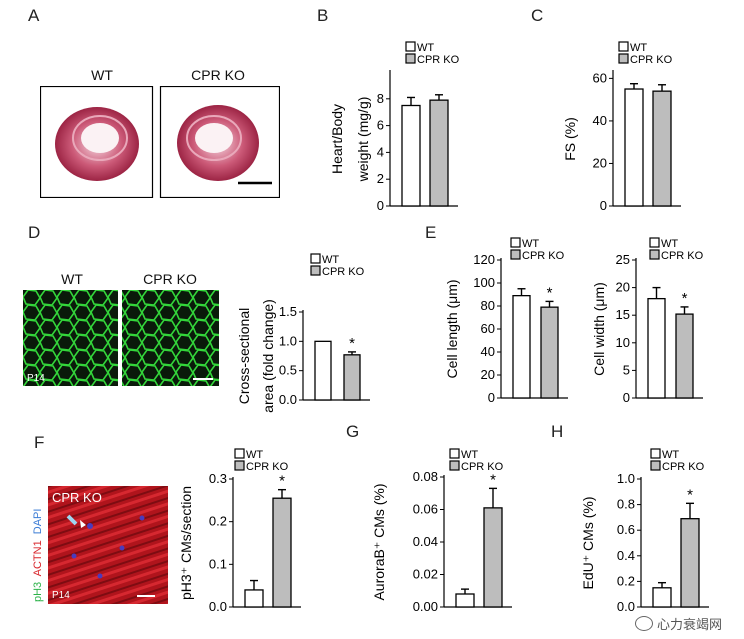  Describe the element at coordinates (588, 543) in the screenshot. I see `y-axis-label: EdU⁺ CMs (%)` at that location.